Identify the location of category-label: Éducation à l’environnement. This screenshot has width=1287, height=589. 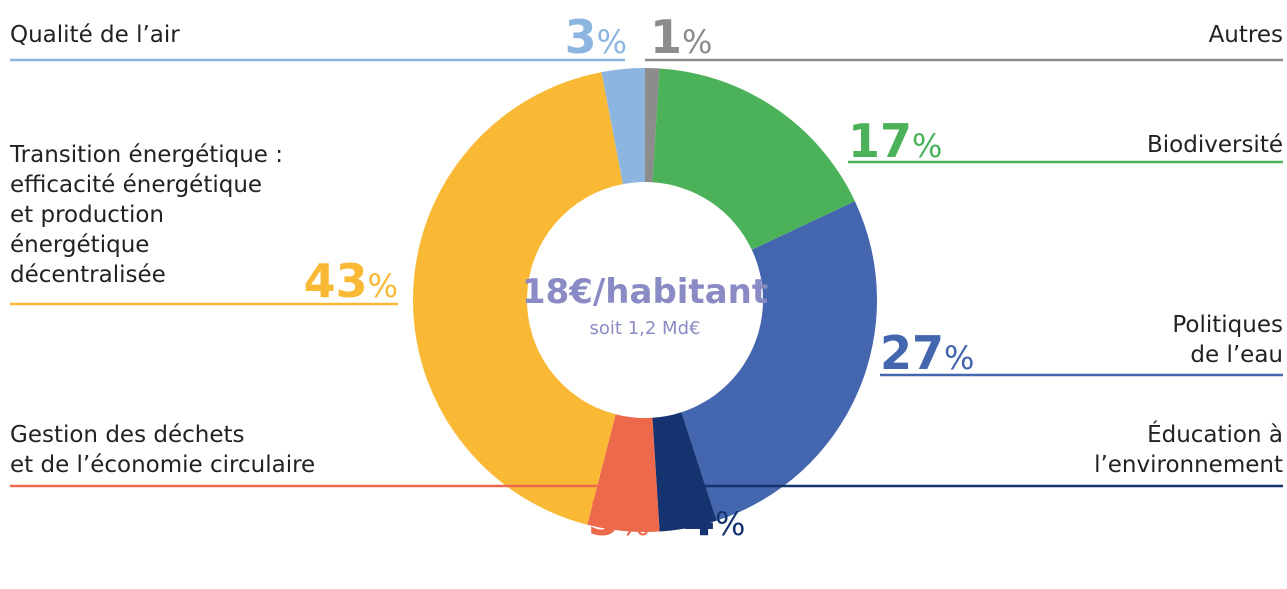
(1188, 450).